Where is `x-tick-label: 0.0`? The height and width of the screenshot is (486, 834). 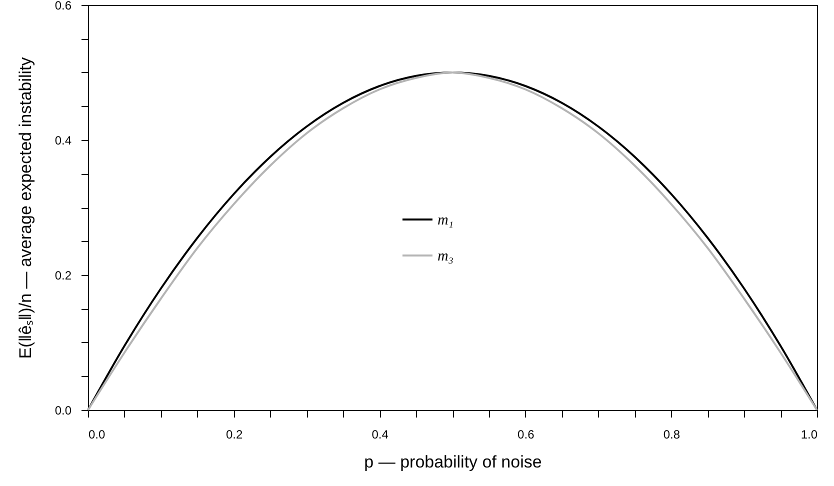 x-tick-label: 0.0 is located at coordinates (97, 435).